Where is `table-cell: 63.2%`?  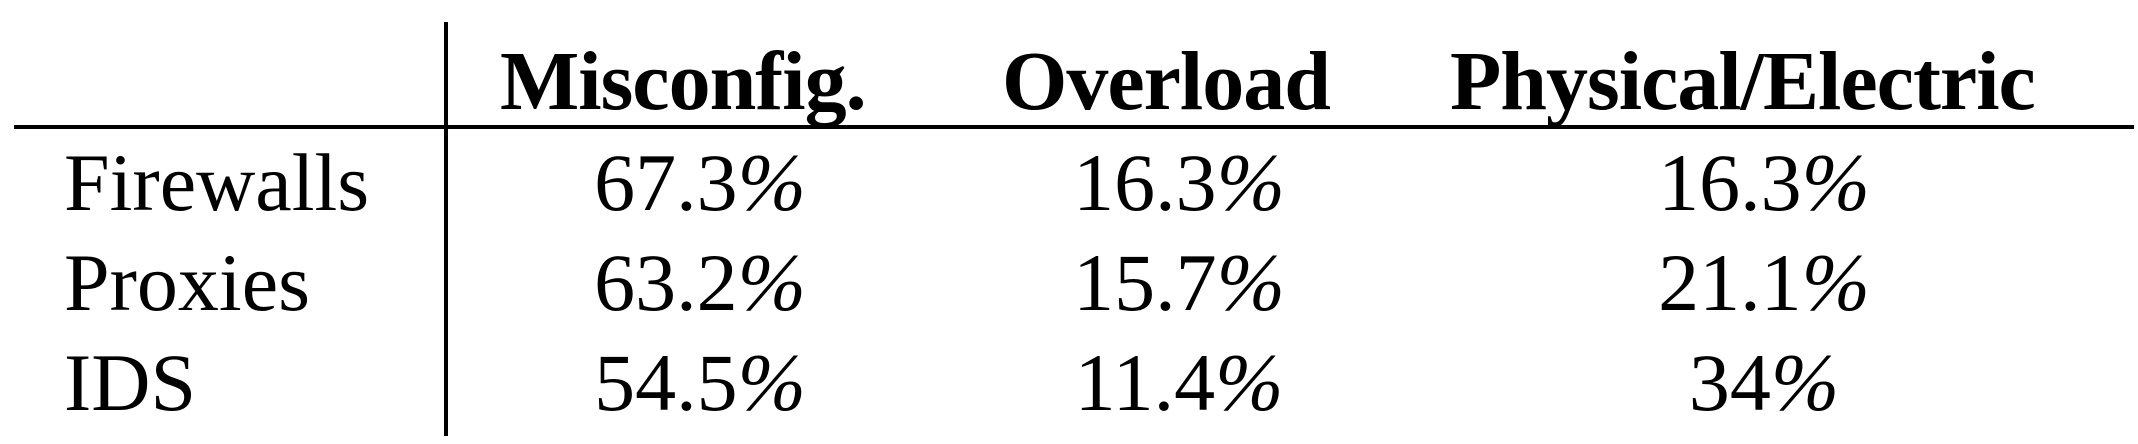
table-cell: 63.2% is located at coordinates (700, 282).